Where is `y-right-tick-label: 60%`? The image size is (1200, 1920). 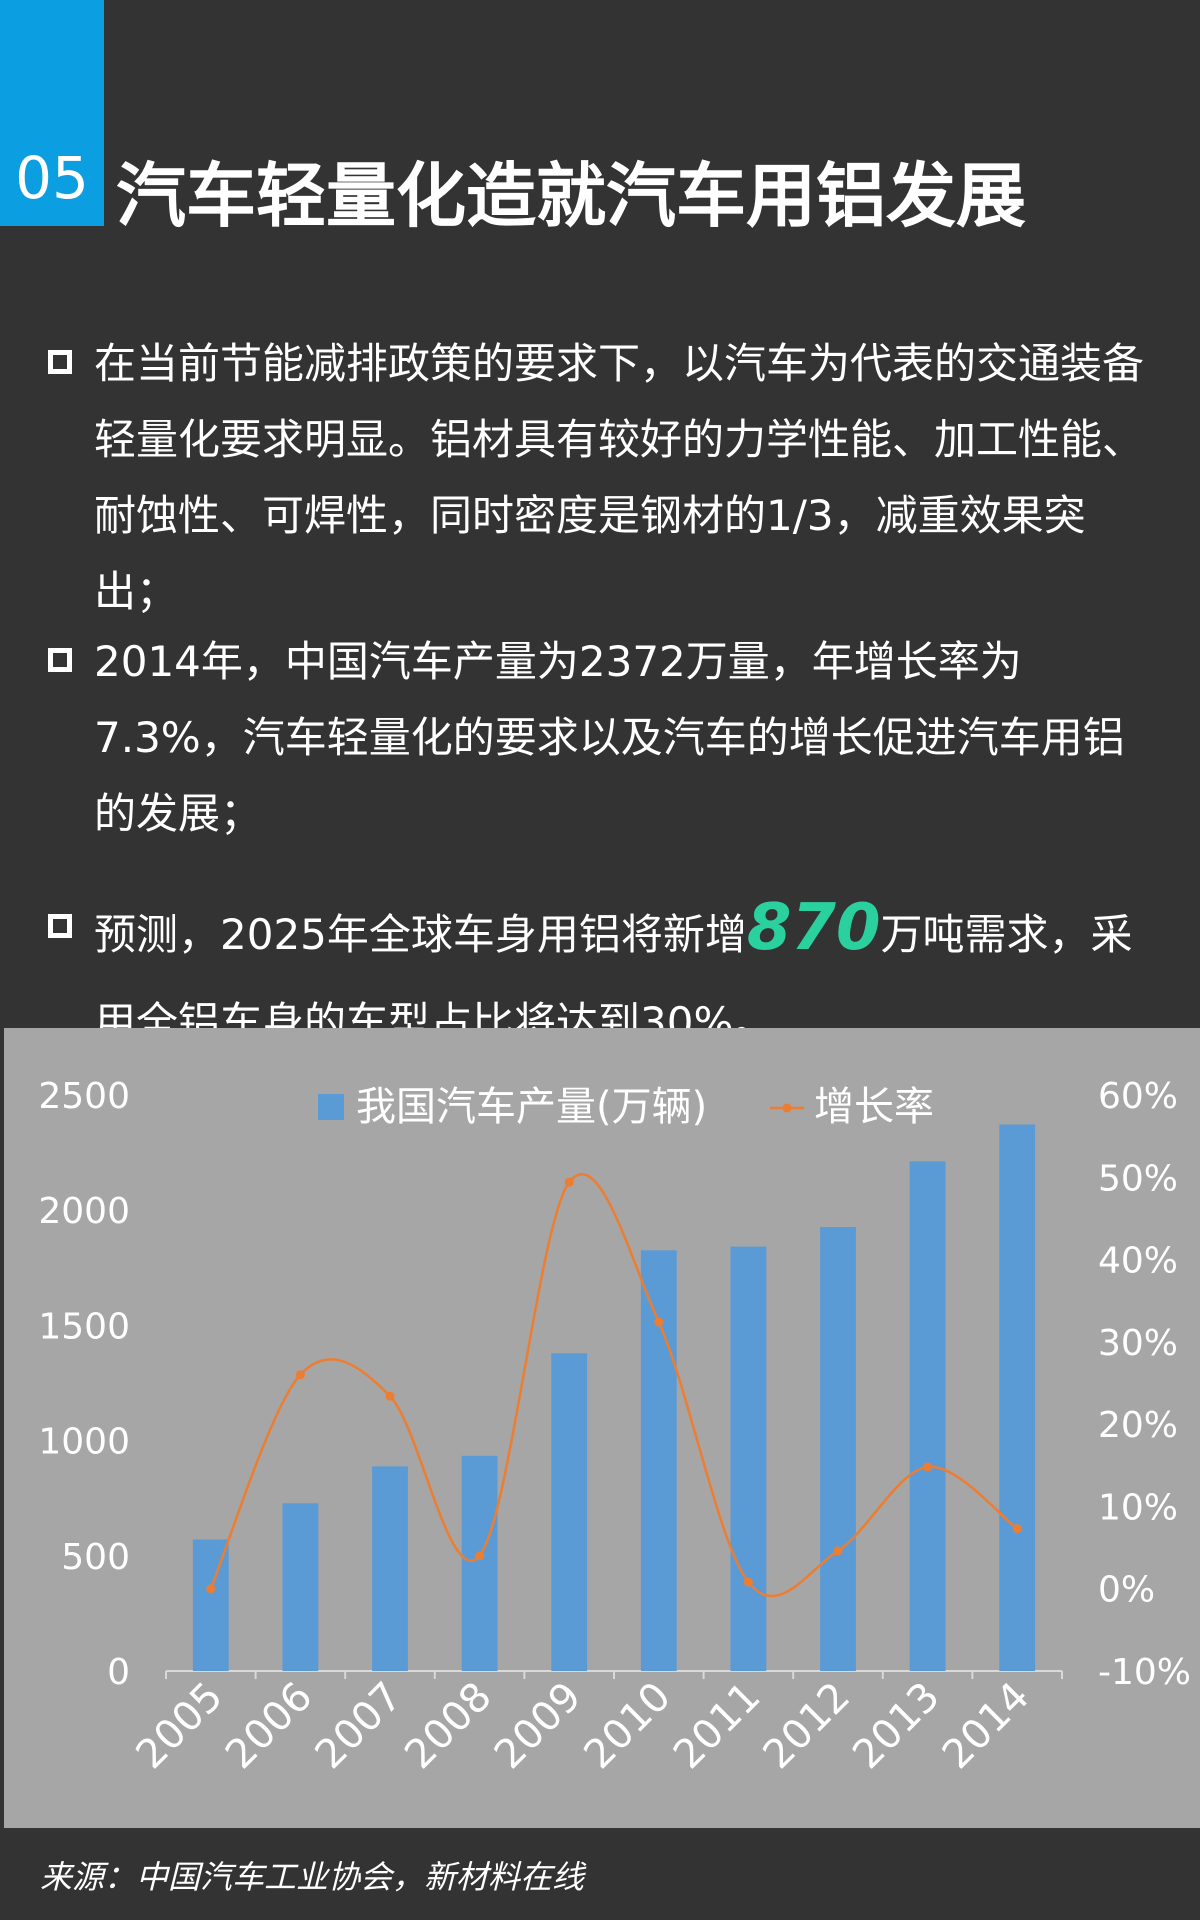
y-right-tick-label: 60% is located at coordinates (1138, 1096).